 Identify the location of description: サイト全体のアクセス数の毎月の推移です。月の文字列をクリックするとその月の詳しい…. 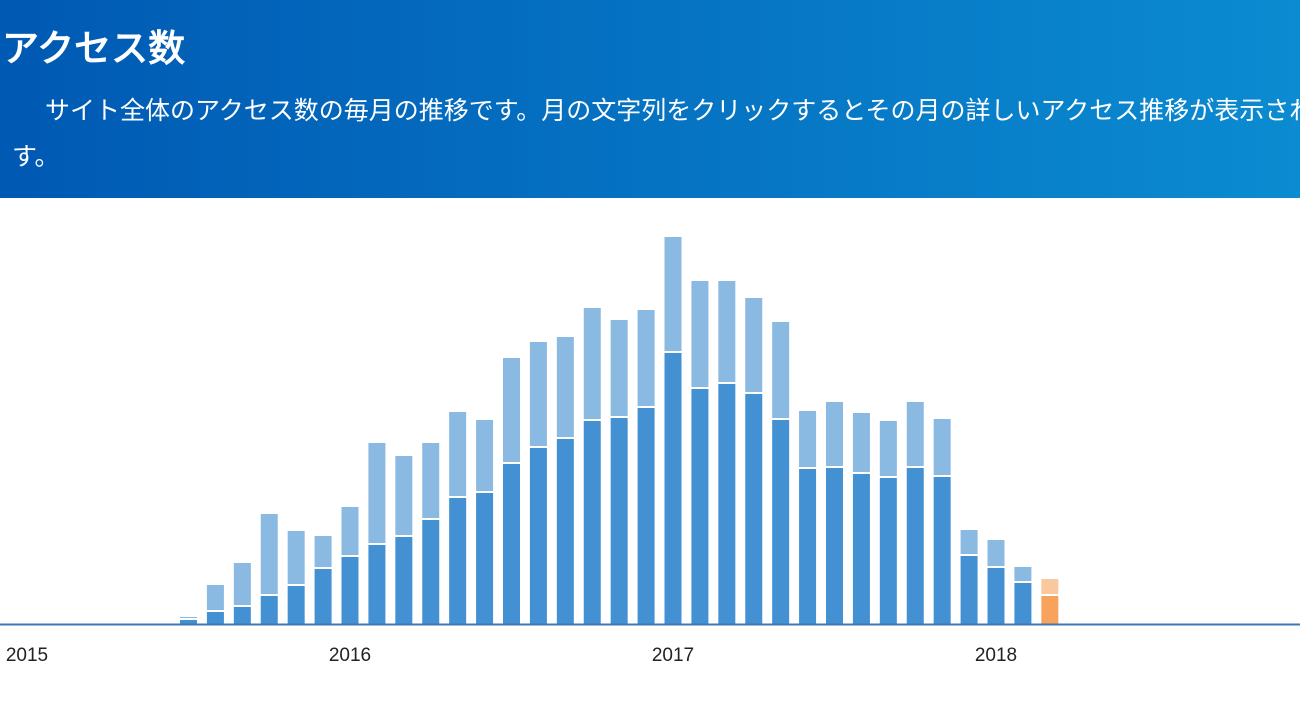
(656, 133).